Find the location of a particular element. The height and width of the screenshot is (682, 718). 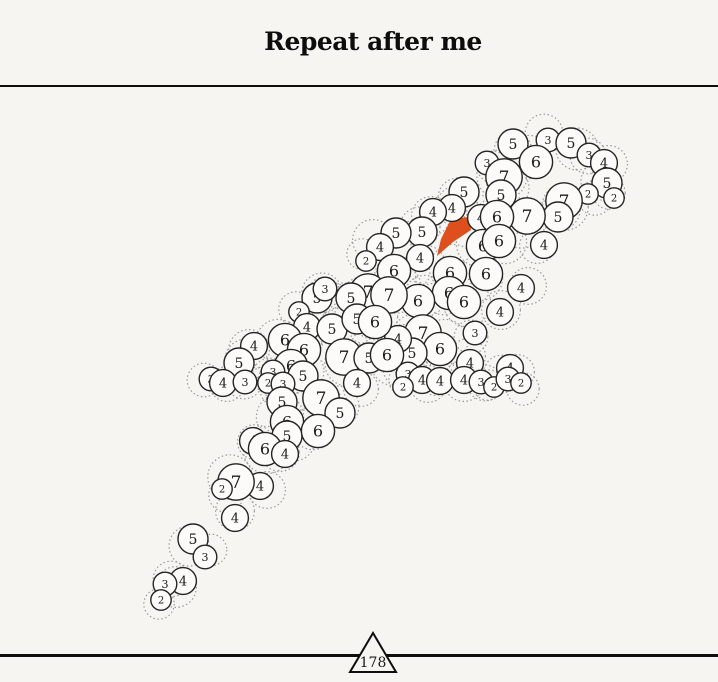

puzzle-vertex-44: 4 is located at coordinates (440, 381).